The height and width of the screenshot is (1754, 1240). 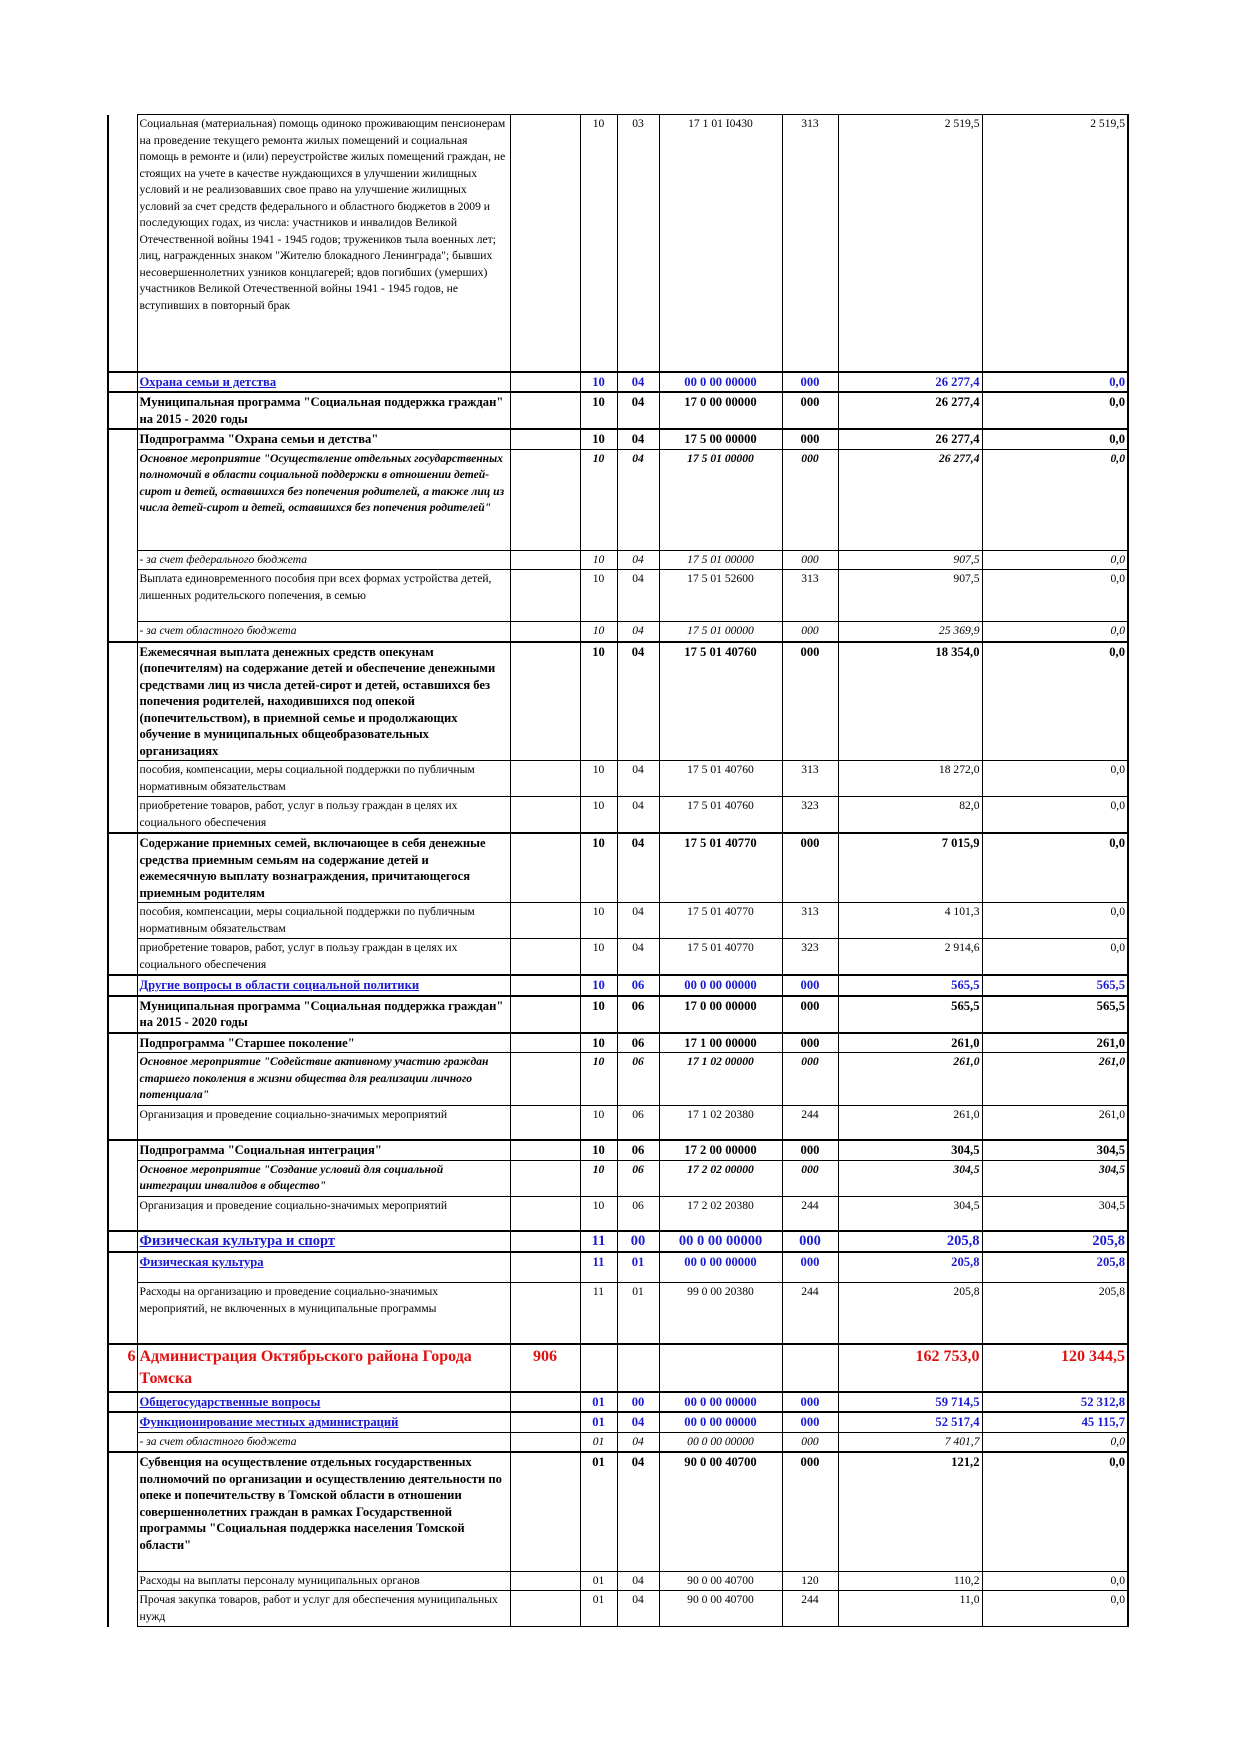 I want to click on table-cell: Физическая культура, so click(x=323, y=1266).